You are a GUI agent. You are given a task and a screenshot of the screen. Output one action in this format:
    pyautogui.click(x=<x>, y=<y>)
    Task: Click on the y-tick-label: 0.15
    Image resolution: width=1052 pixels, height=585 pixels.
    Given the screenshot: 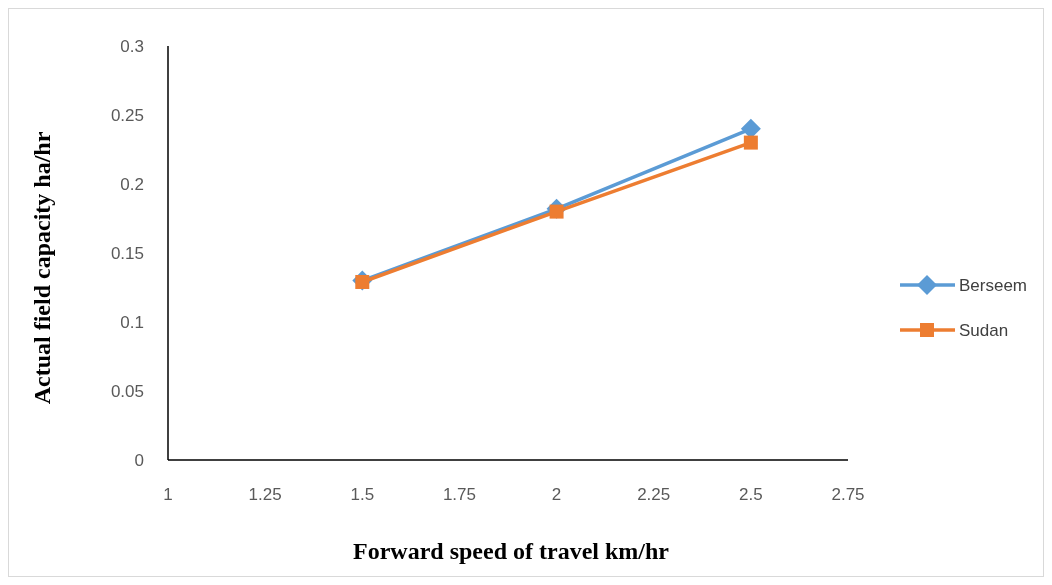 What is the action you would take?
    pyautogui.click(x=127, y=253)
    